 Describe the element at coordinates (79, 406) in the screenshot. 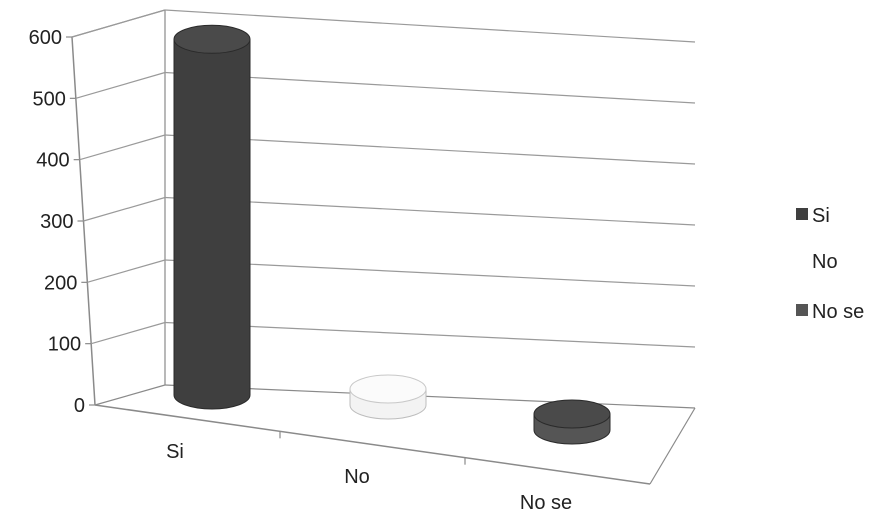

I see `y-tick-label: 0` at that location.